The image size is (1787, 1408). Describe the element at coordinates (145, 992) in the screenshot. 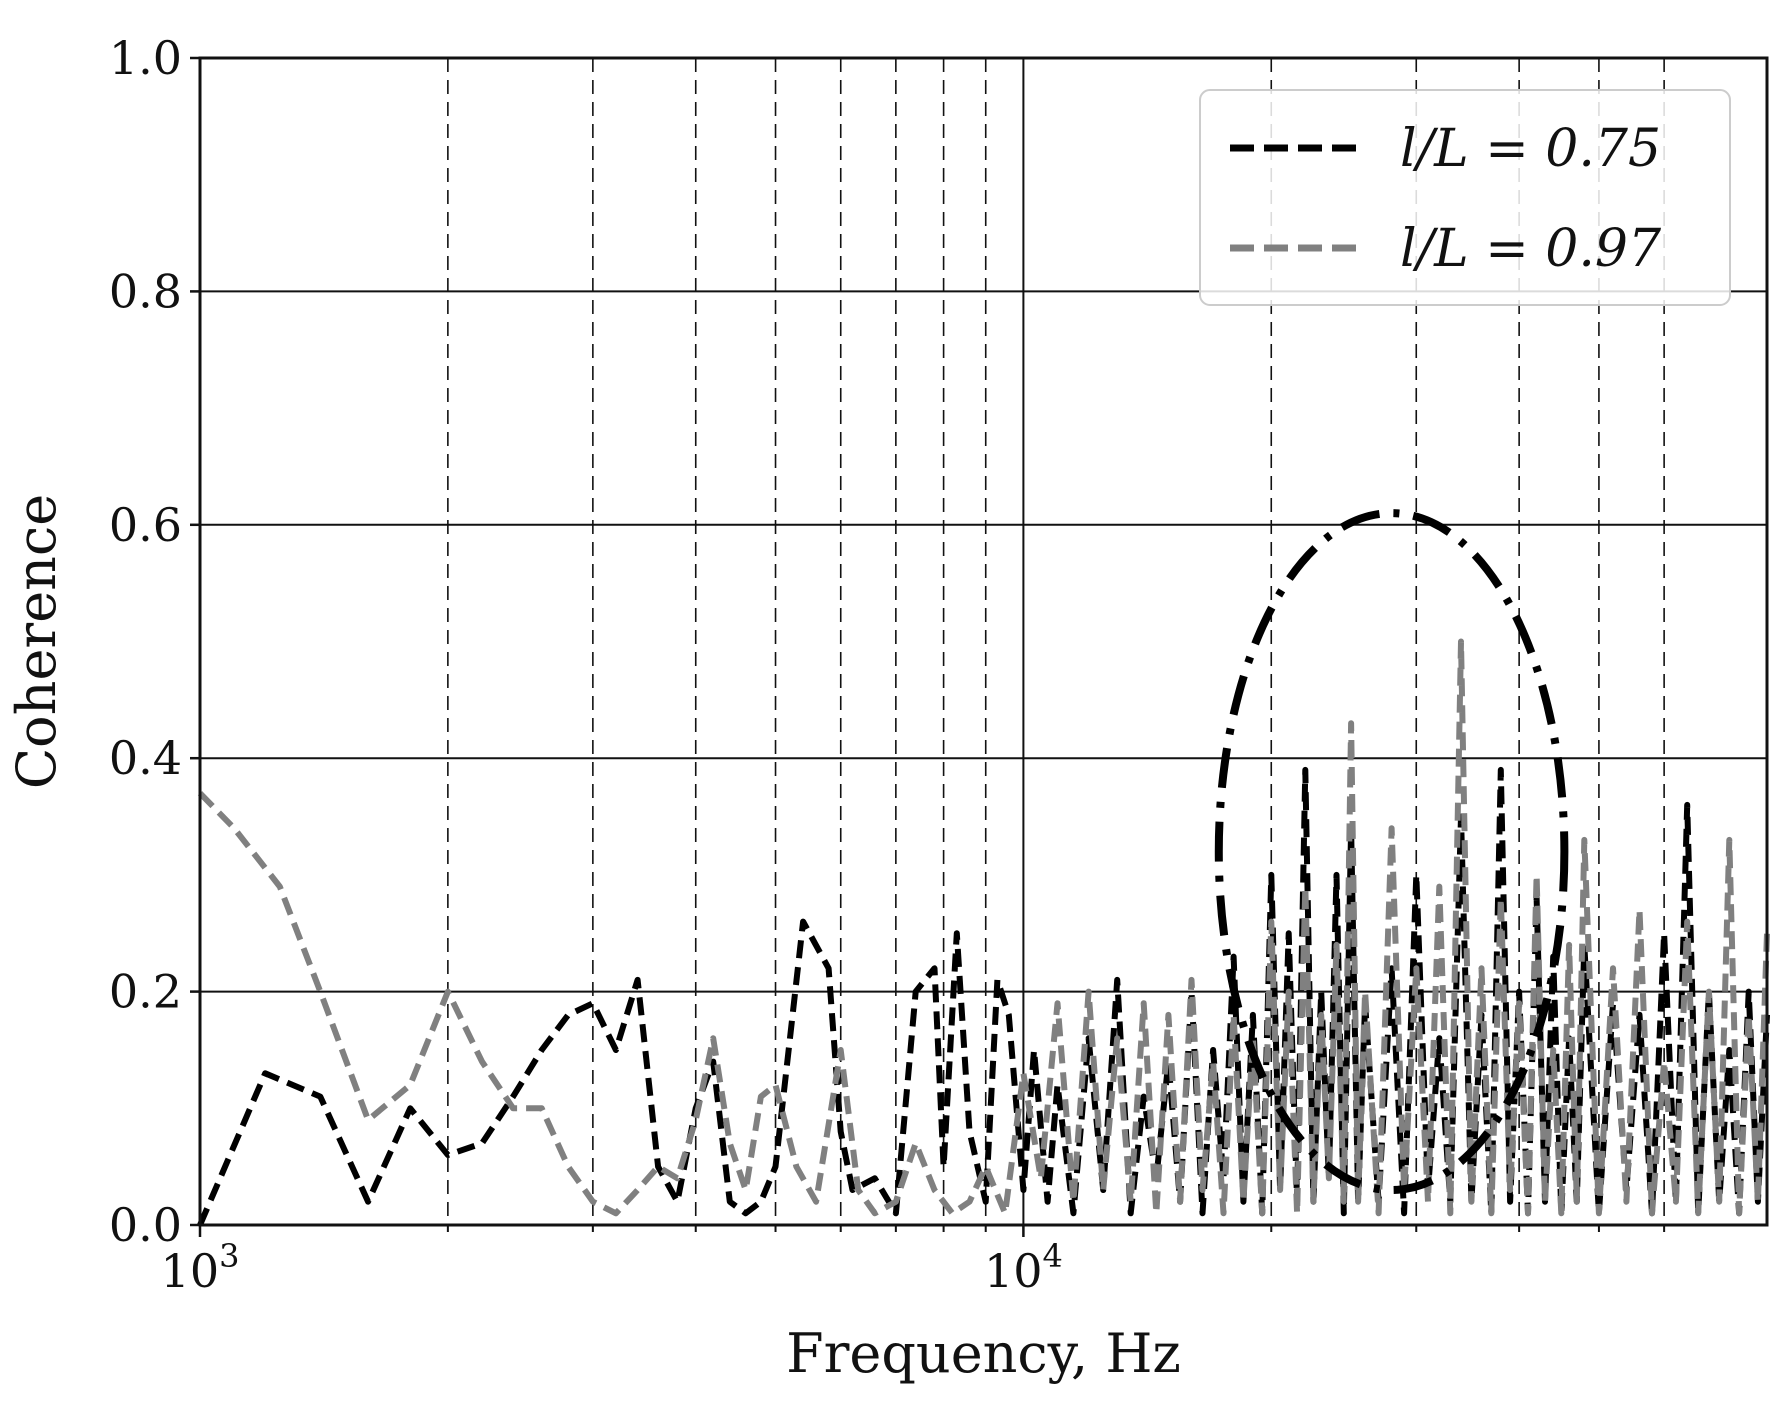

I see `y-tick-label: 0.2` at that location.